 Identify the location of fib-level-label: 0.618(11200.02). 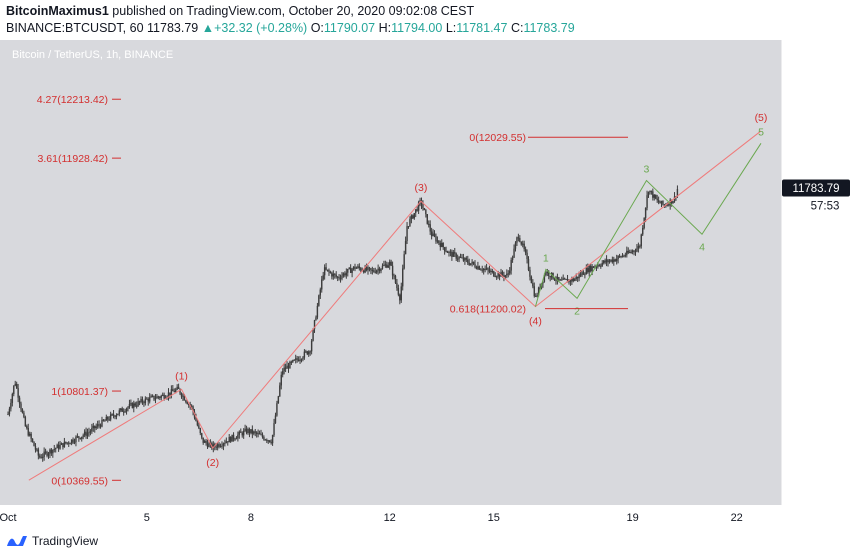
(488, 310).